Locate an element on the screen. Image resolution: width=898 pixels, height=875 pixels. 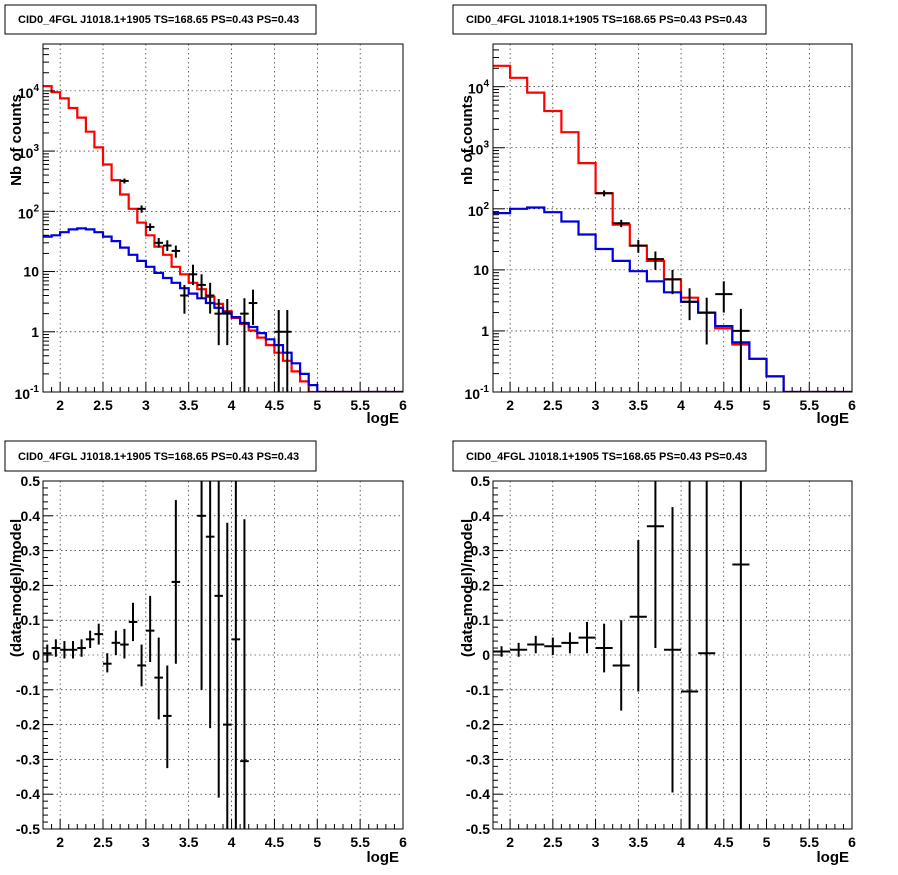
y-tick-label: 10⁴ is located at coordinates (29, 92).